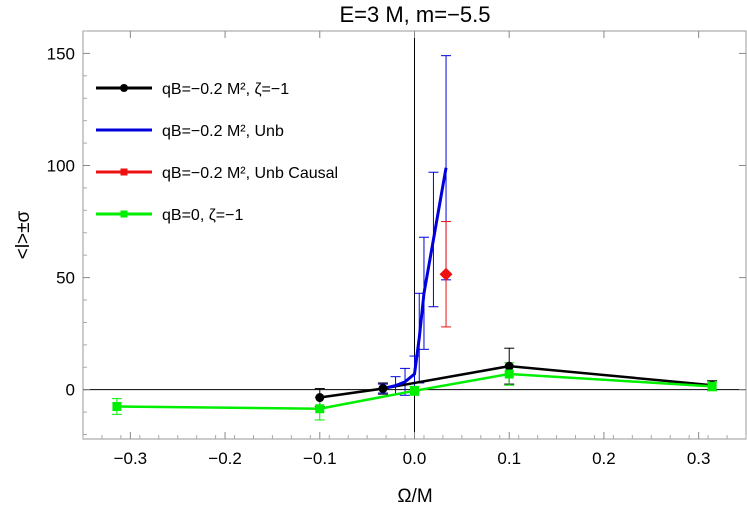 The width and height of the screenshot is (747, 511). What do you see at coordinates (223, 131) in the screenshot?
I see `legend-entry-label: qB=−0.2 M², Unb` at bounding box center [223, 131].